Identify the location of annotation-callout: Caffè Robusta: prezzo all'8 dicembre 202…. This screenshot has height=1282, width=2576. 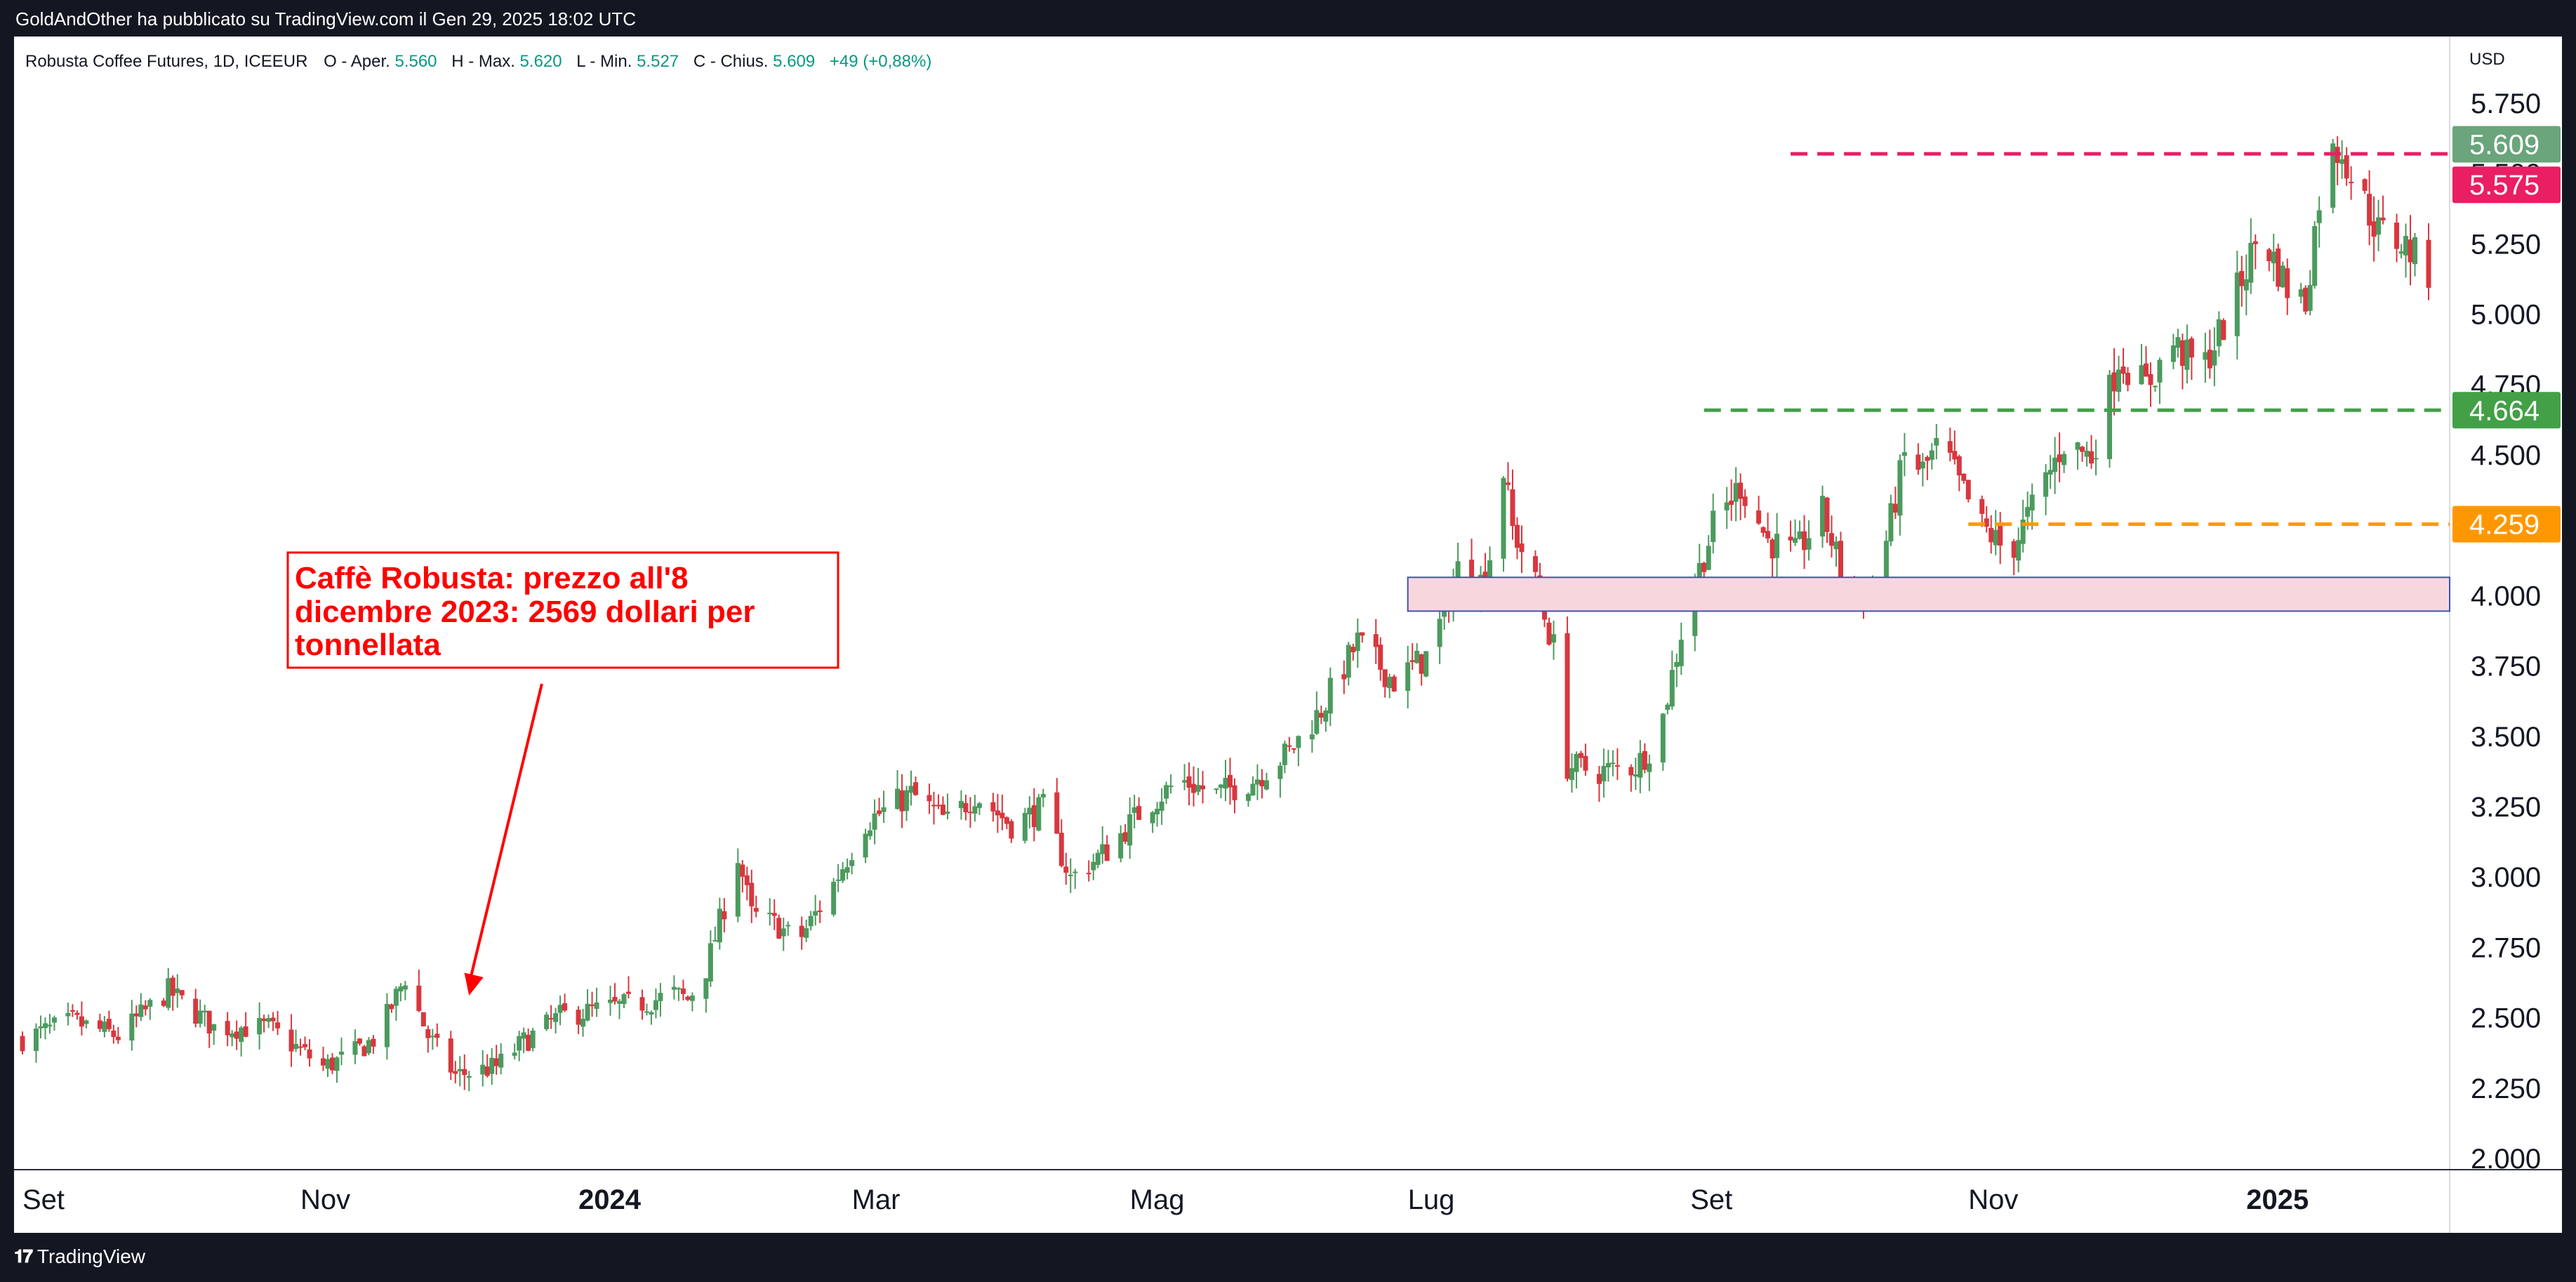
(563, 773).